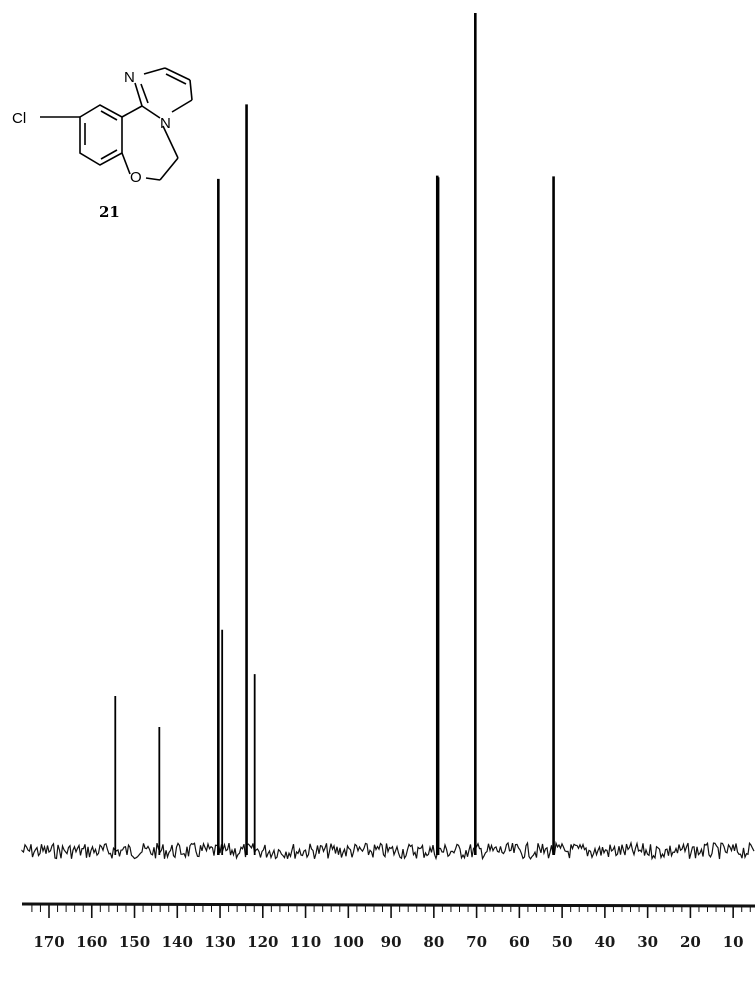 The image size is (755, 983). What do you see at coordinates (348, 942) in the screenshot?
I see `tick-label-100: 100` at bounding box center [348, 942].